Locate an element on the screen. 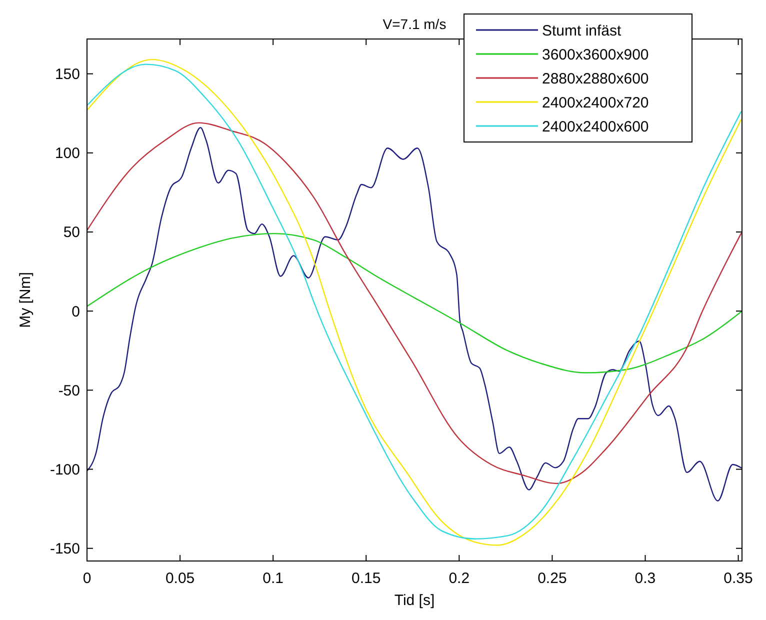 The height and width of the screenshot is (620, 766). legend-label: Stumt infäst is located at coordinates (582, 31).